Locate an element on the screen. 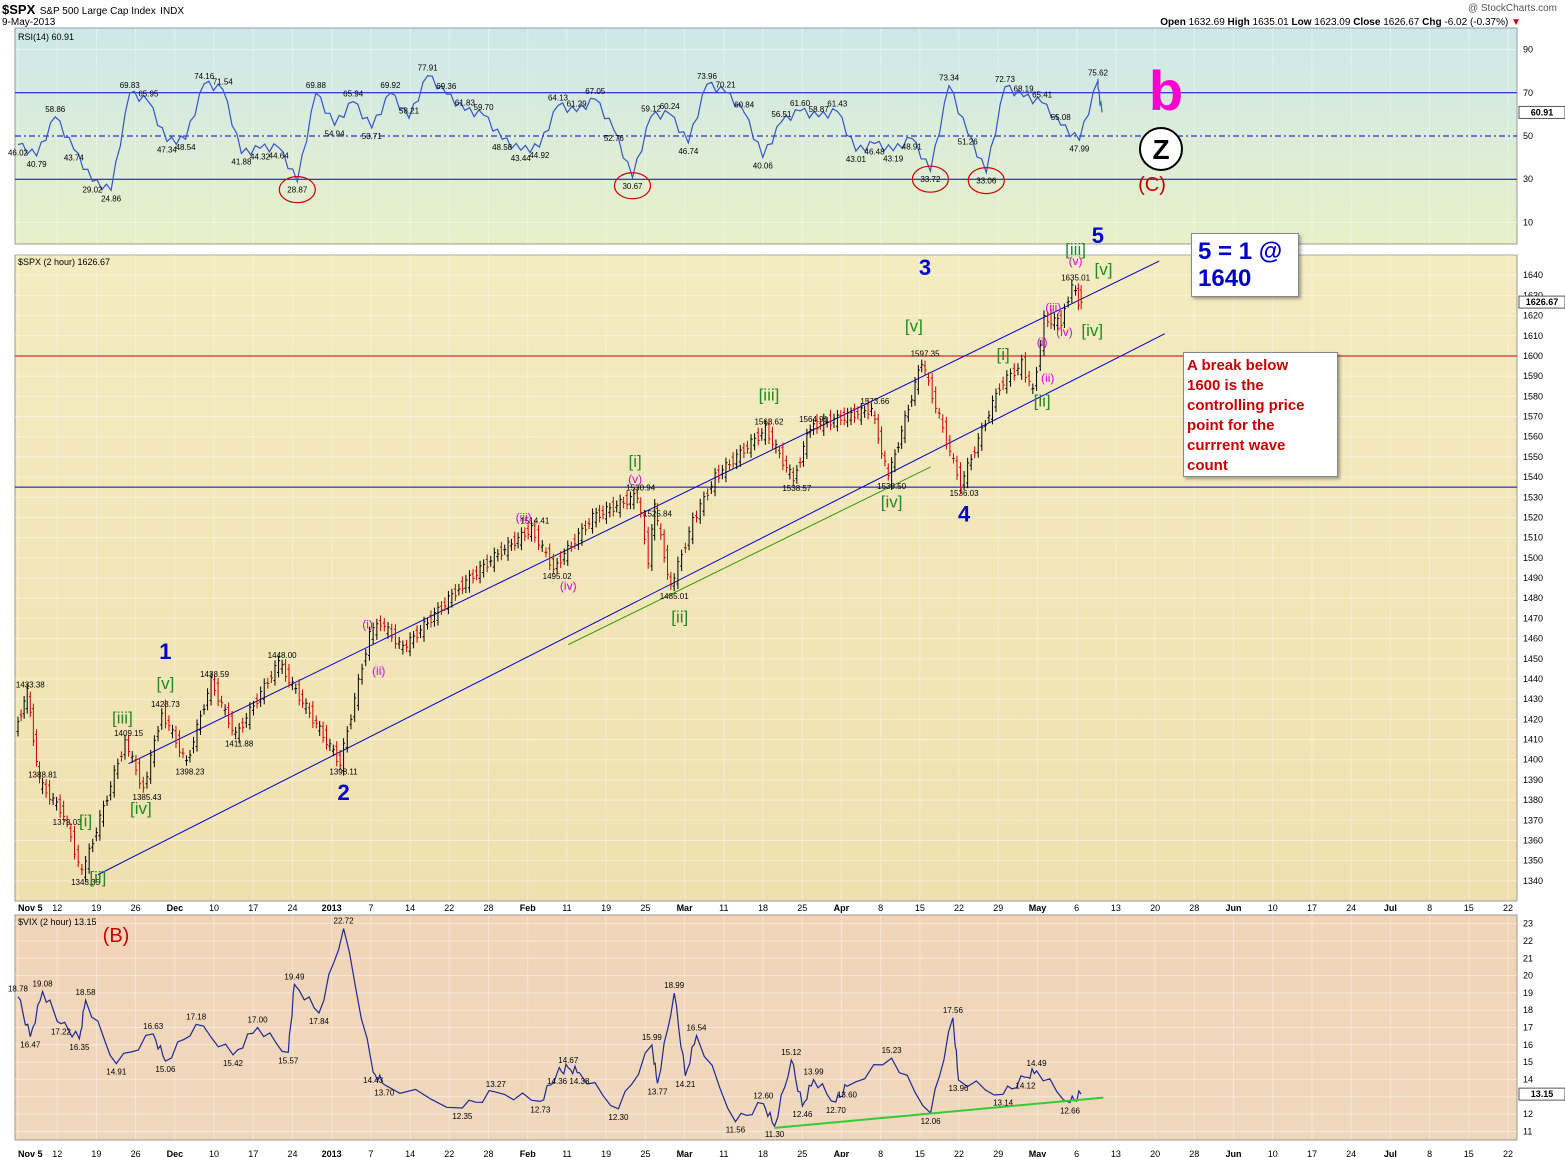 This screenshot has width=1565, height=1157. price-value-label: 1409.15 is located at coordinates (128, 733).